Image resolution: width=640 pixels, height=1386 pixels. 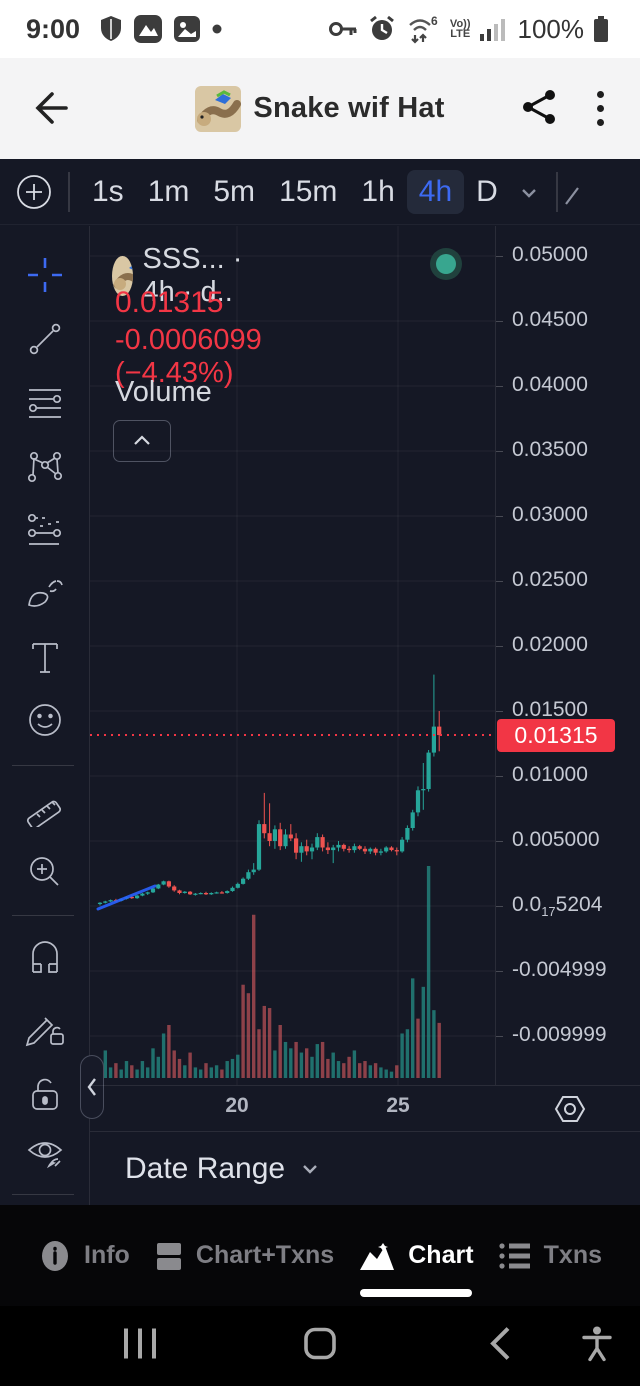 What do you see at coordinates (169, 302) in the screenshot?
I see `last-price: 0.01315` at bounding box center [169, 302].